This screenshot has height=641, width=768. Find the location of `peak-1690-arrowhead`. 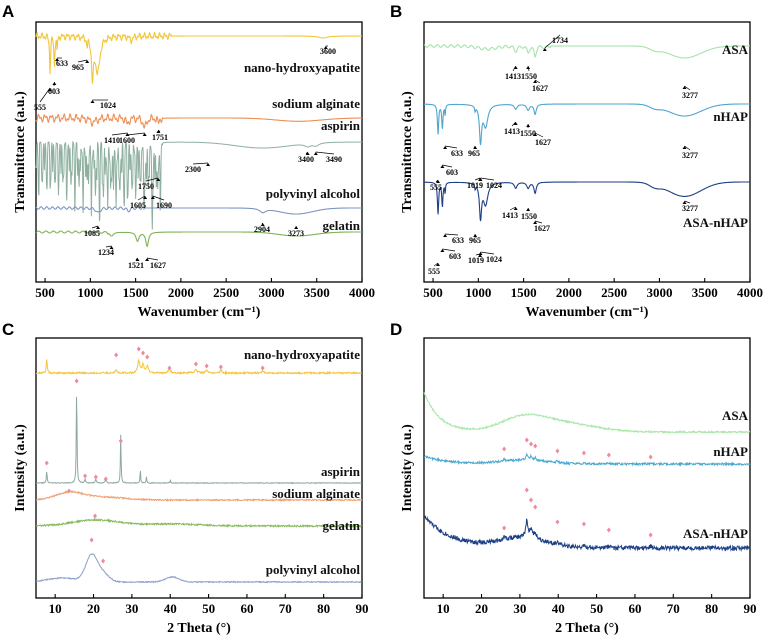

peak-1690-arrowhead is located at coordinates (152, 197).